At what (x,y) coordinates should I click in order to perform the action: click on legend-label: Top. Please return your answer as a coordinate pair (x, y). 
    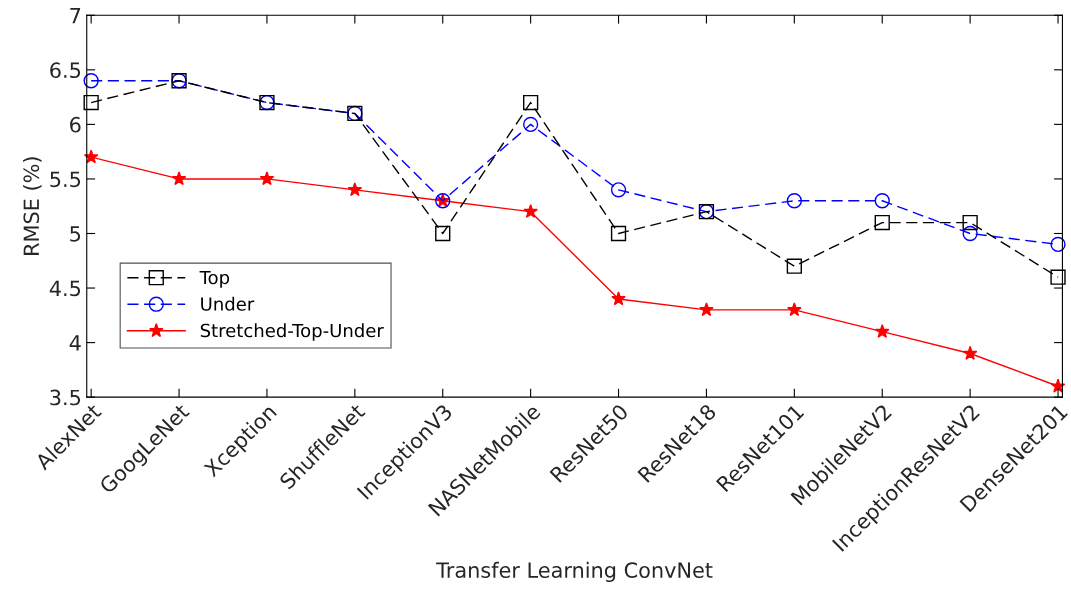
    Looking at the image, I should click on (214, 279).